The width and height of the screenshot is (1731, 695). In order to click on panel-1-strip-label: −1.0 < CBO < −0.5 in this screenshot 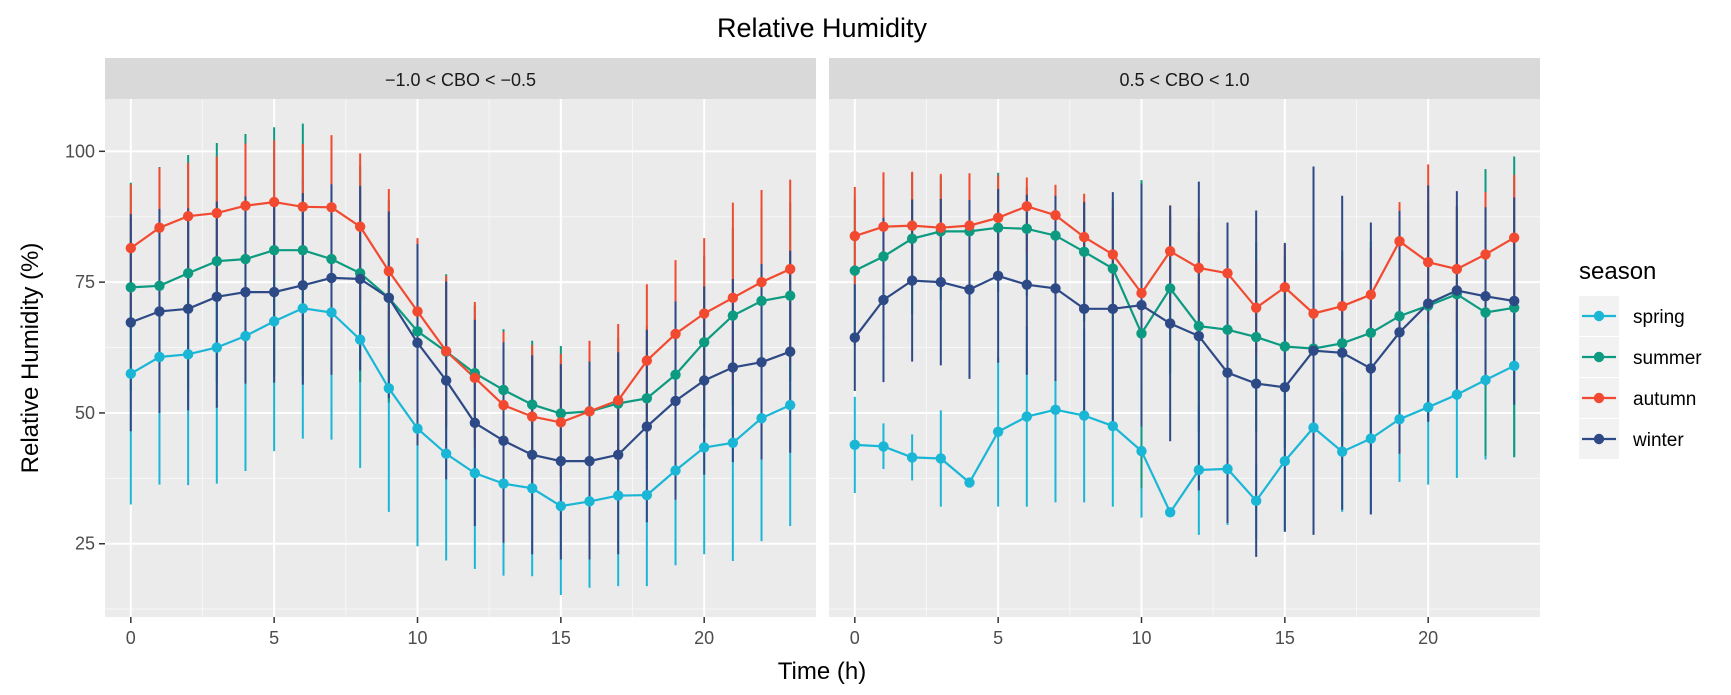, I will do `click(460, 80)`.